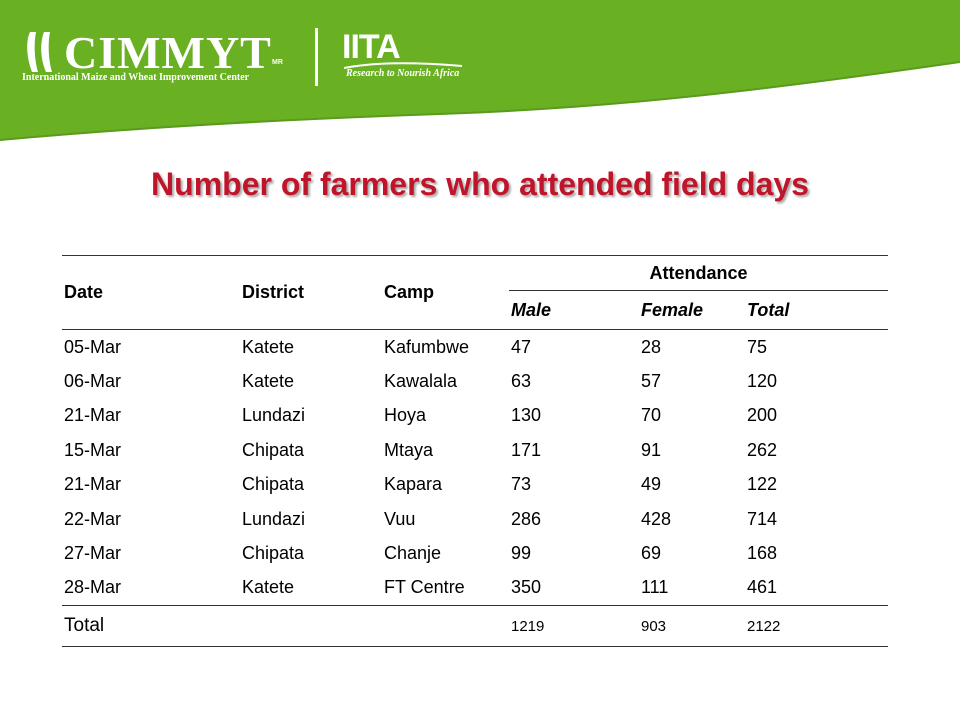 This screenshot has width=960, height=720. Describe the element at coordinates (655, 587) in the screenshot. I see `cell-female: 111` at that location.